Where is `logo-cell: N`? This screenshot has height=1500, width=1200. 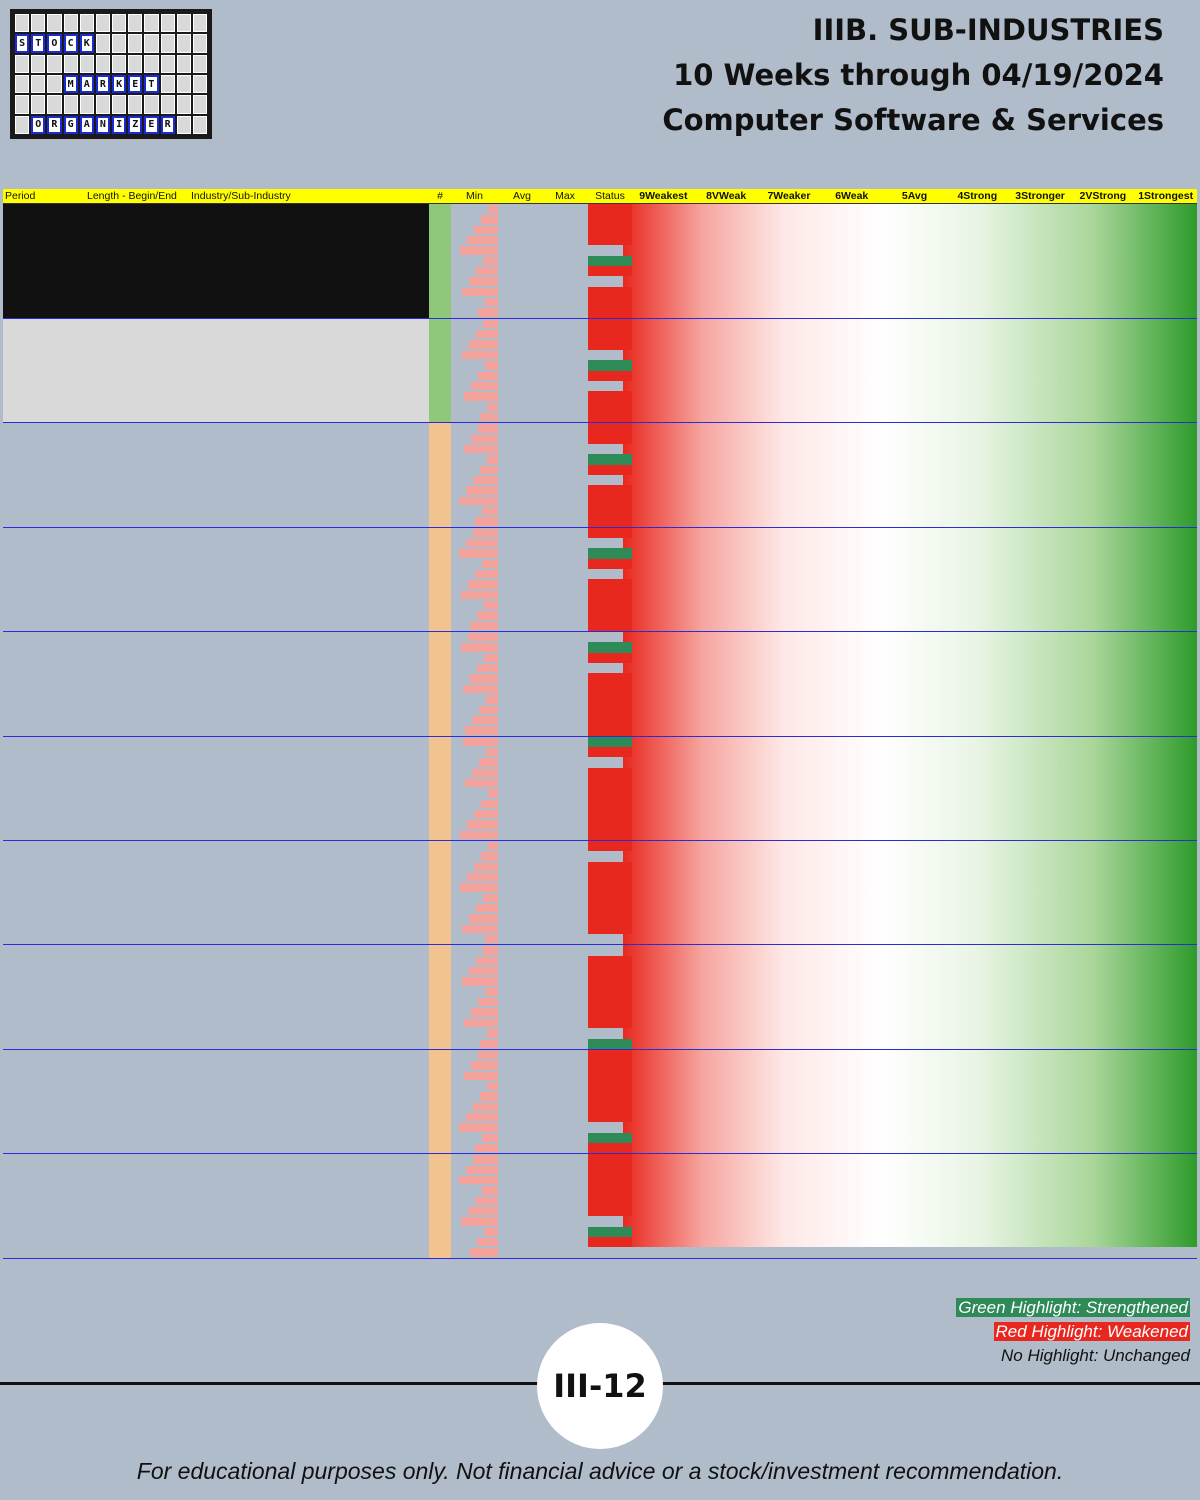 logo-cell: N is located at coordinates (102, 124).